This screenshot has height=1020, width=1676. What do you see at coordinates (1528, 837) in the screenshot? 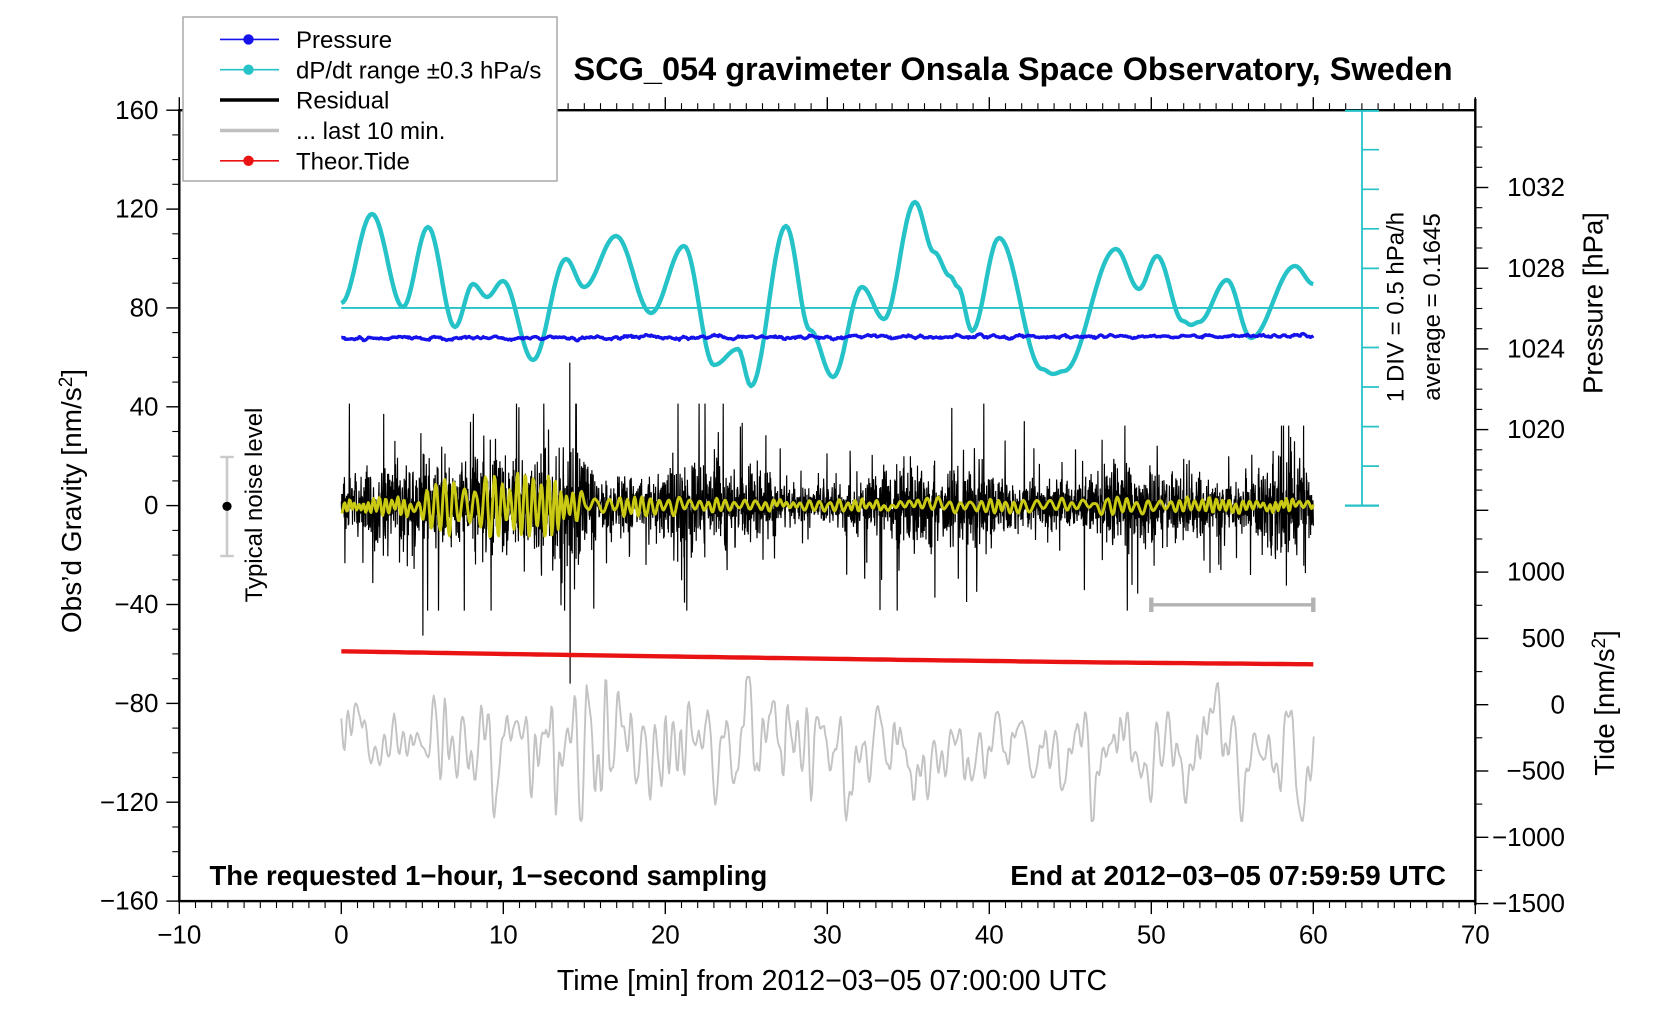
I see `svg-text: −1000` at bounding box center [1528, 837].